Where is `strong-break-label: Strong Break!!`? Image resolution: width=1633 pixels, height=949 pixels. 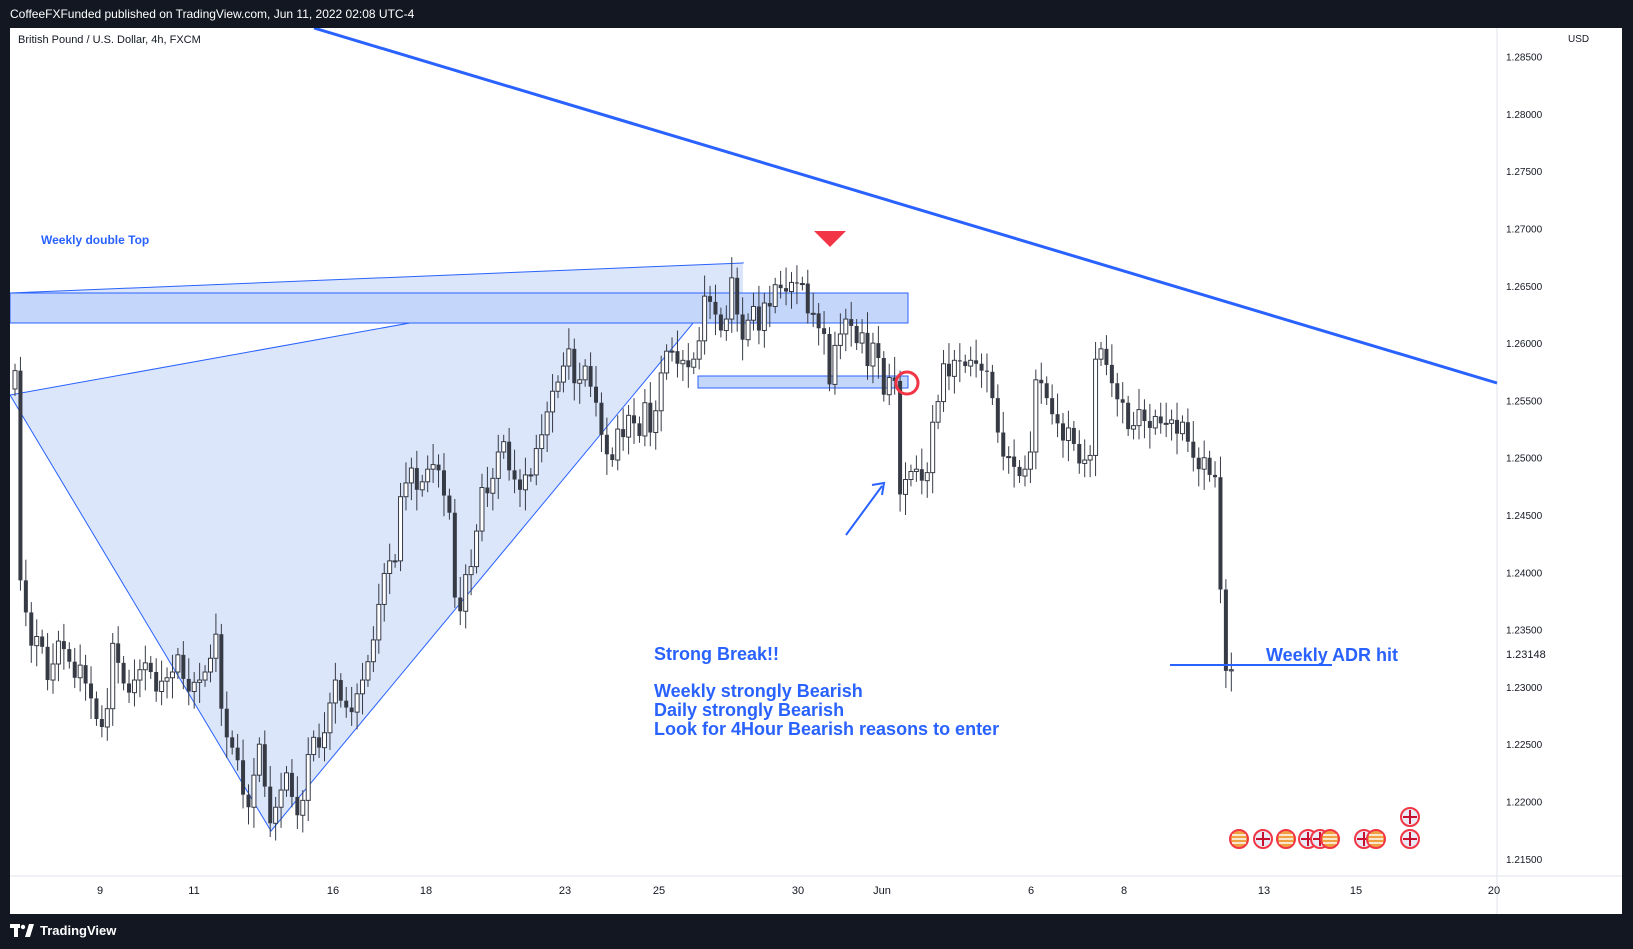
strong-break-label: Strong Break!! is located at coordinates (717, 654).